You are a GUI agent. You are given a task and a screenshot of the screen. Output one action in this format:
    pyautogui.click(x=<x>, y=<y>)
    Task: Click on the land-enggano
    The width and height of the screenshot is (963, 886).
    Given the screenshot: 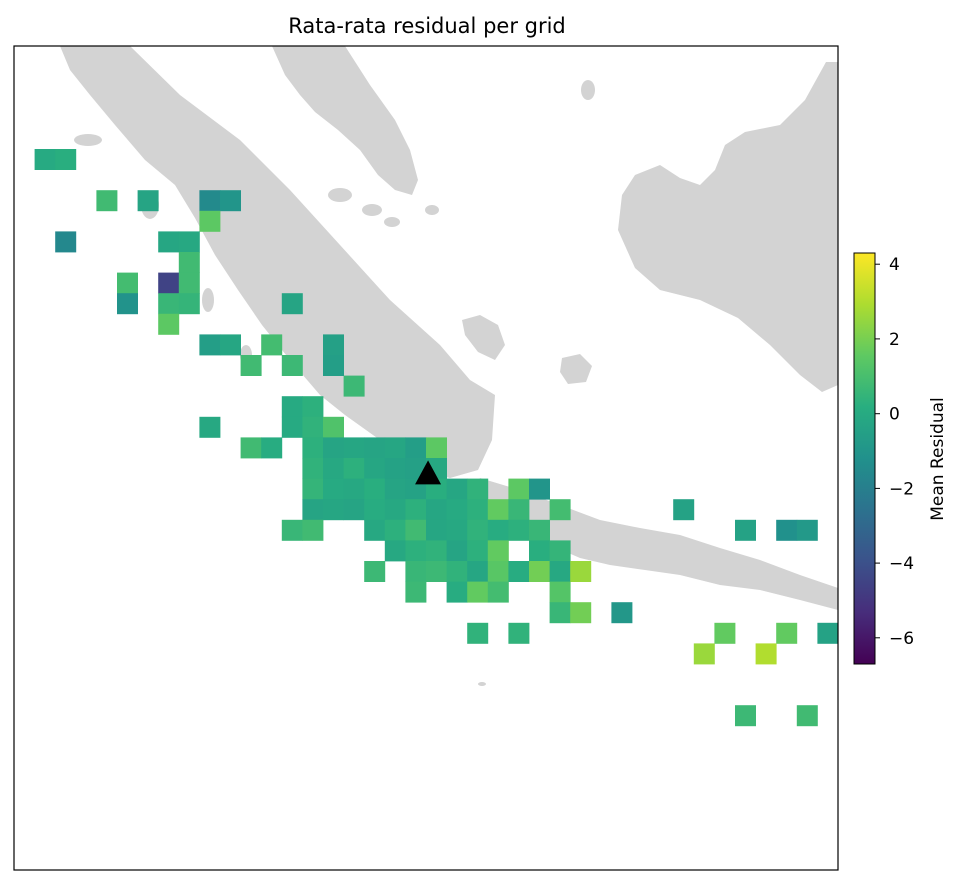 What is the action you would take?
    pyautogui.click(x=482, y=684)
    